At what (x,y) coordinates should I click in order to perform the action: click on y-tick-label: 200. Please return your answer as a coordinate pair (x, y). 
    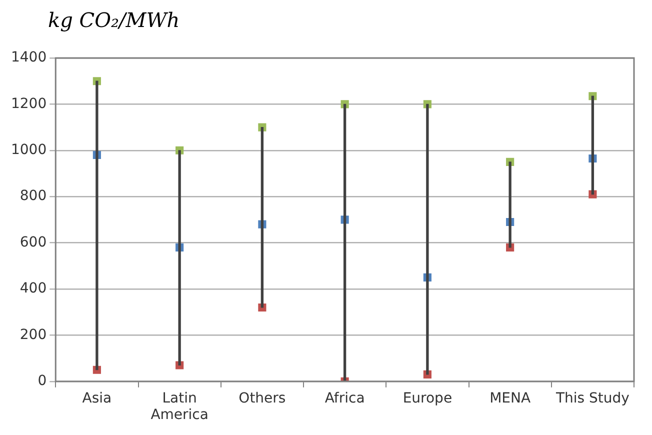
    Looking at the image, I should click on (33, 334).